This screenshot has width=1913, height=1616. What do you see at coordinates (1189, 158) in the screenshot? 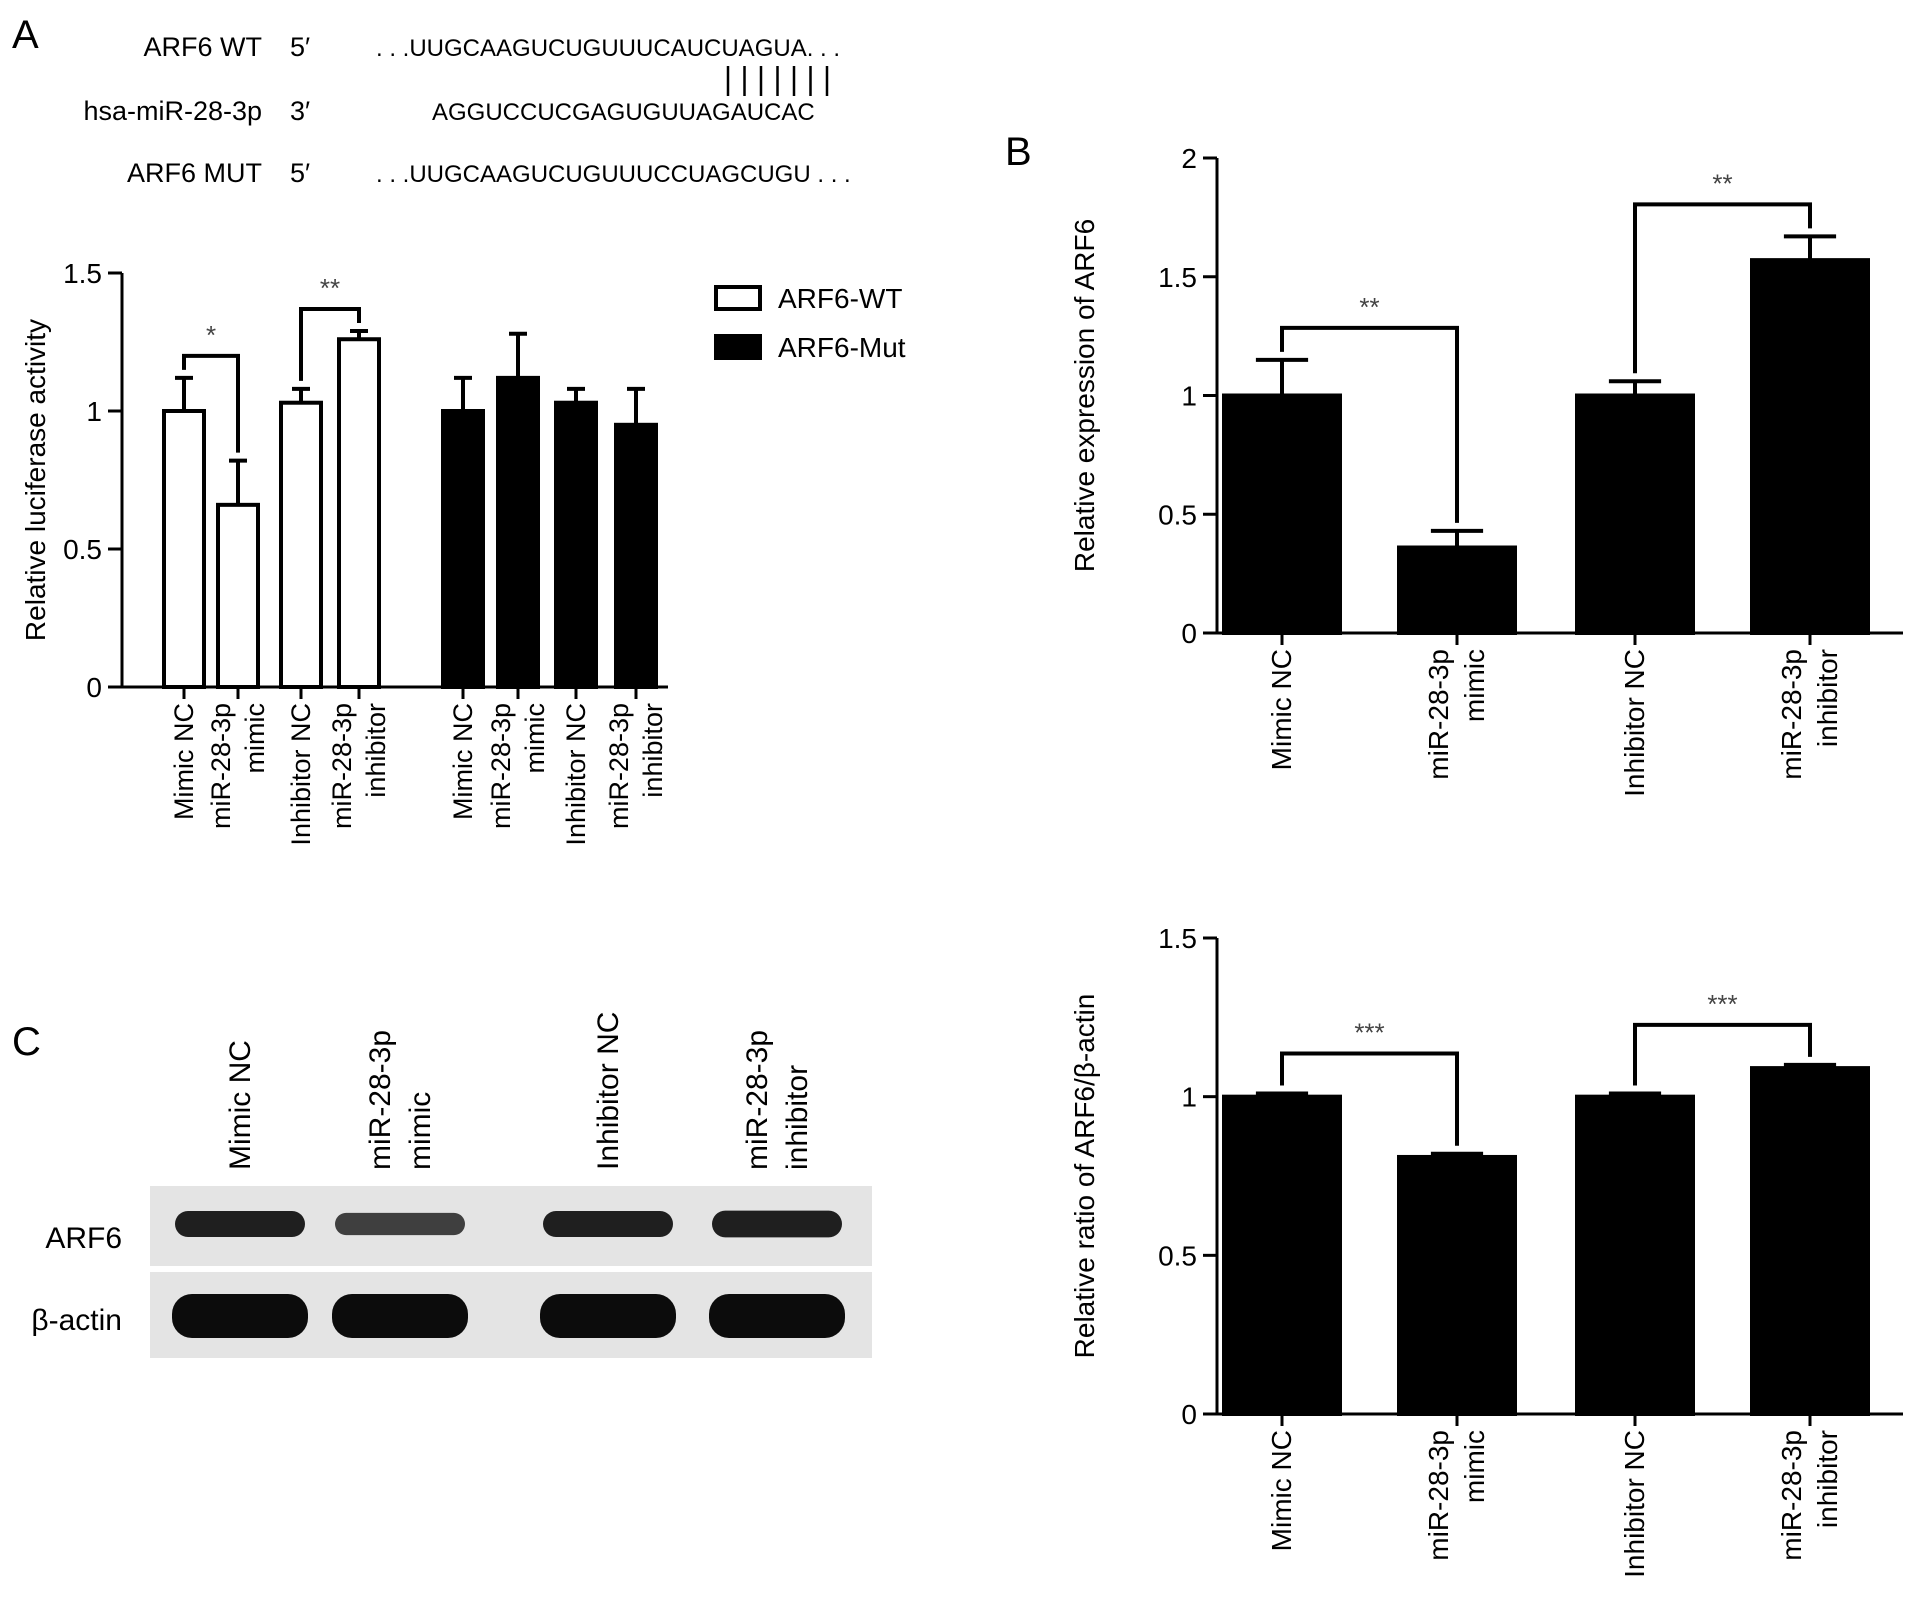
I see `y-tick-label: 2` at bounding box center [1189, 158].